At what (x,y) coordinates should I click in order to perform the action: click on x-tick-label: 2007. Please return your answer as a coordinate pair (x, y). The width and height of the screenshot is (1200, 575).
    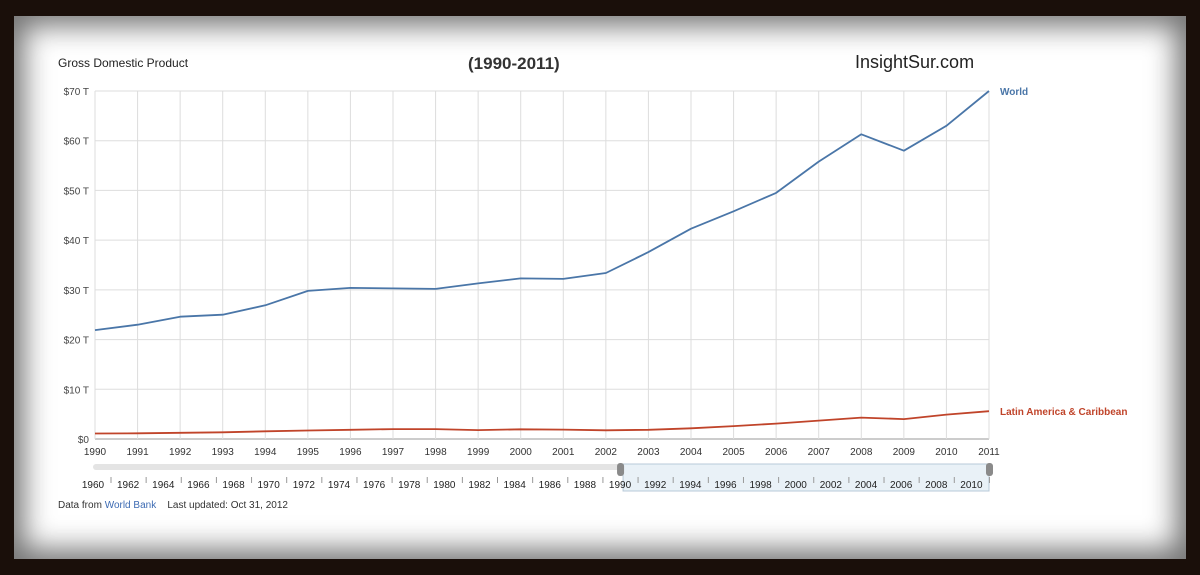
    Looking at the image, I should click on (819, 452).